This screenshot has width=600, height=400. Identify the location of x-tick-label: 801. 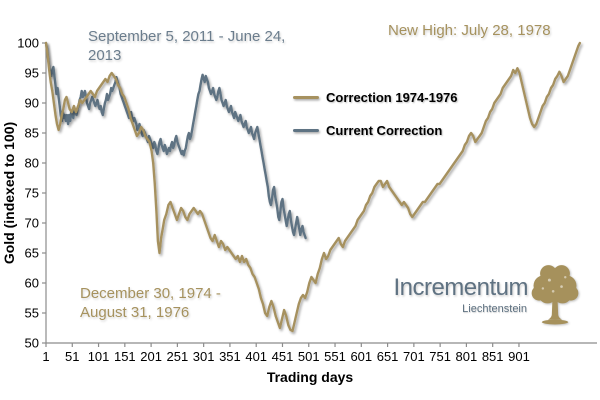
(467, 356).